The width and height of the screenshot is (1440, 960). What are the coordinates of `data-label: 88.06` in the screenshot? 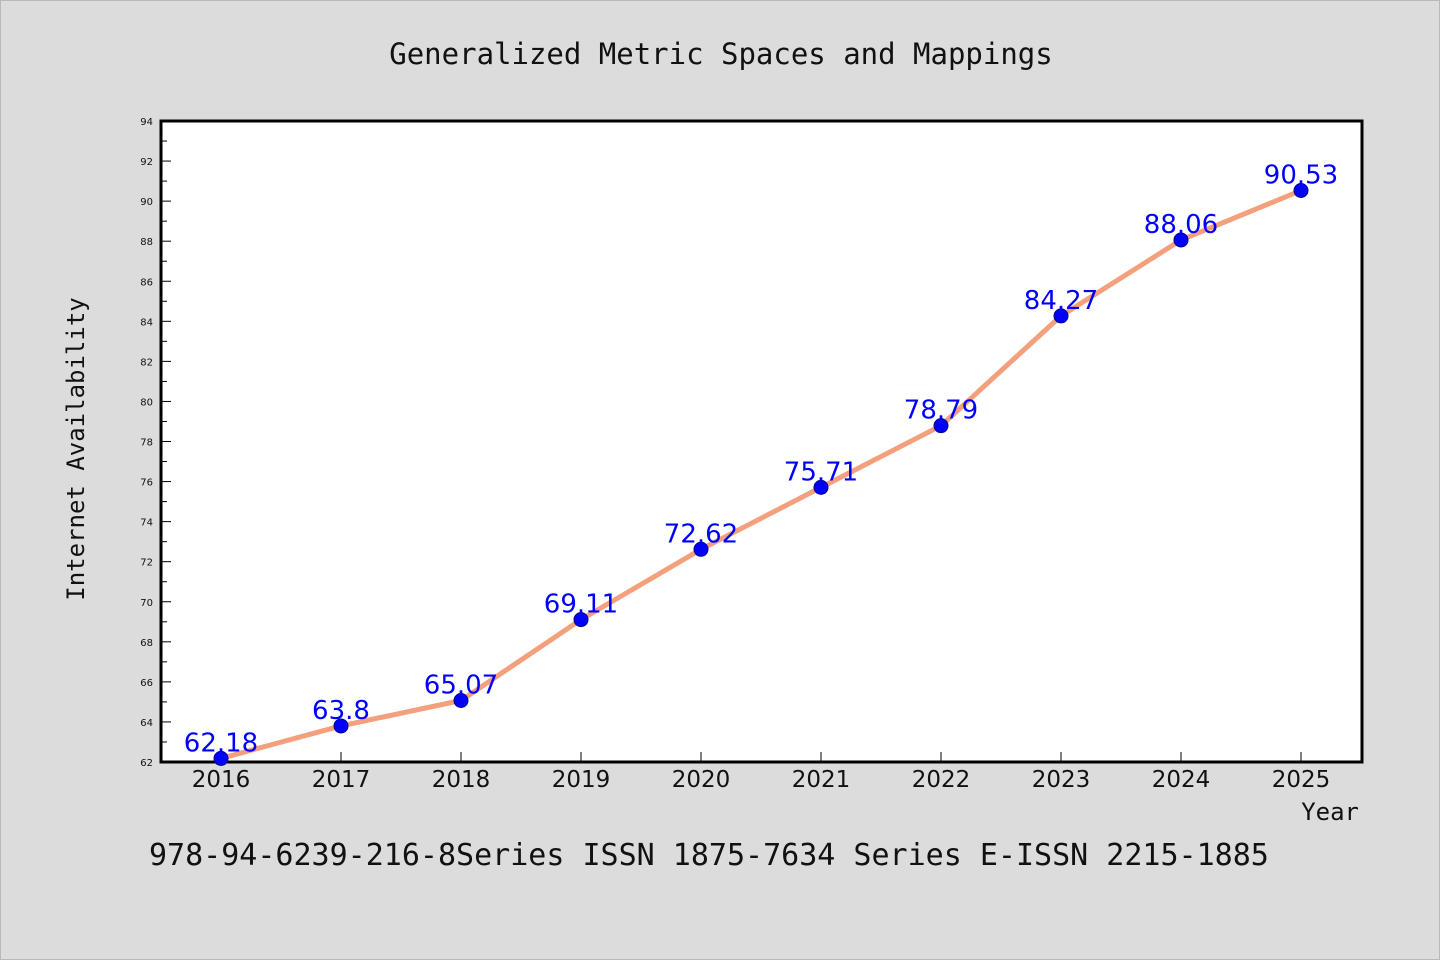 It's located at (1181, 225).